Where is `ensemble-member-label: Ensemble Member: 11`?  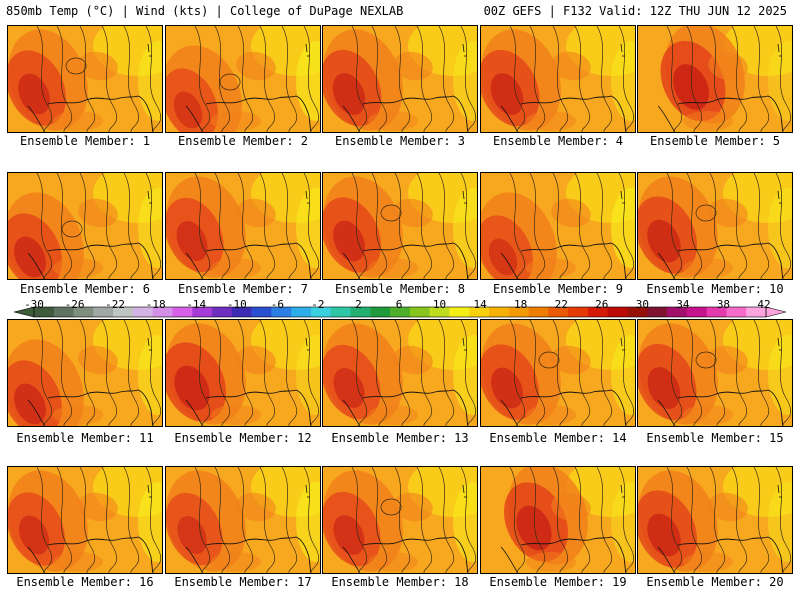 ensemble-member-label: Ensemble Member: 11 is located at coordinates (85, 438).